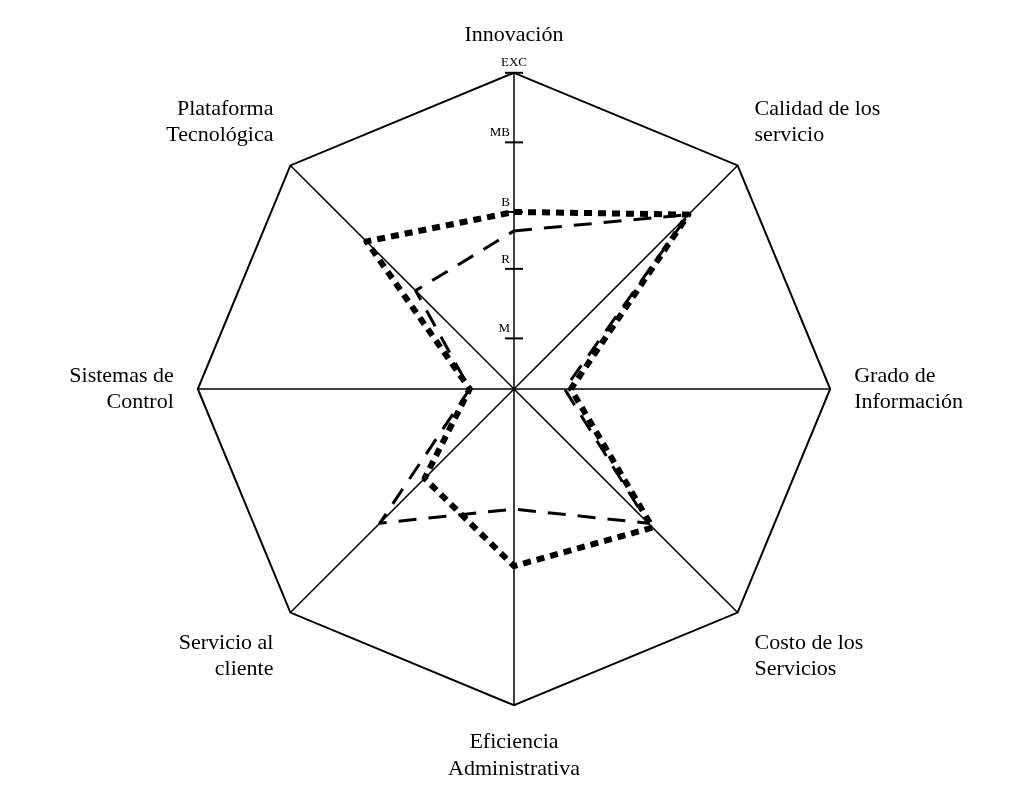  I want to click on y-tick-label: EXC, so click(514, 61).